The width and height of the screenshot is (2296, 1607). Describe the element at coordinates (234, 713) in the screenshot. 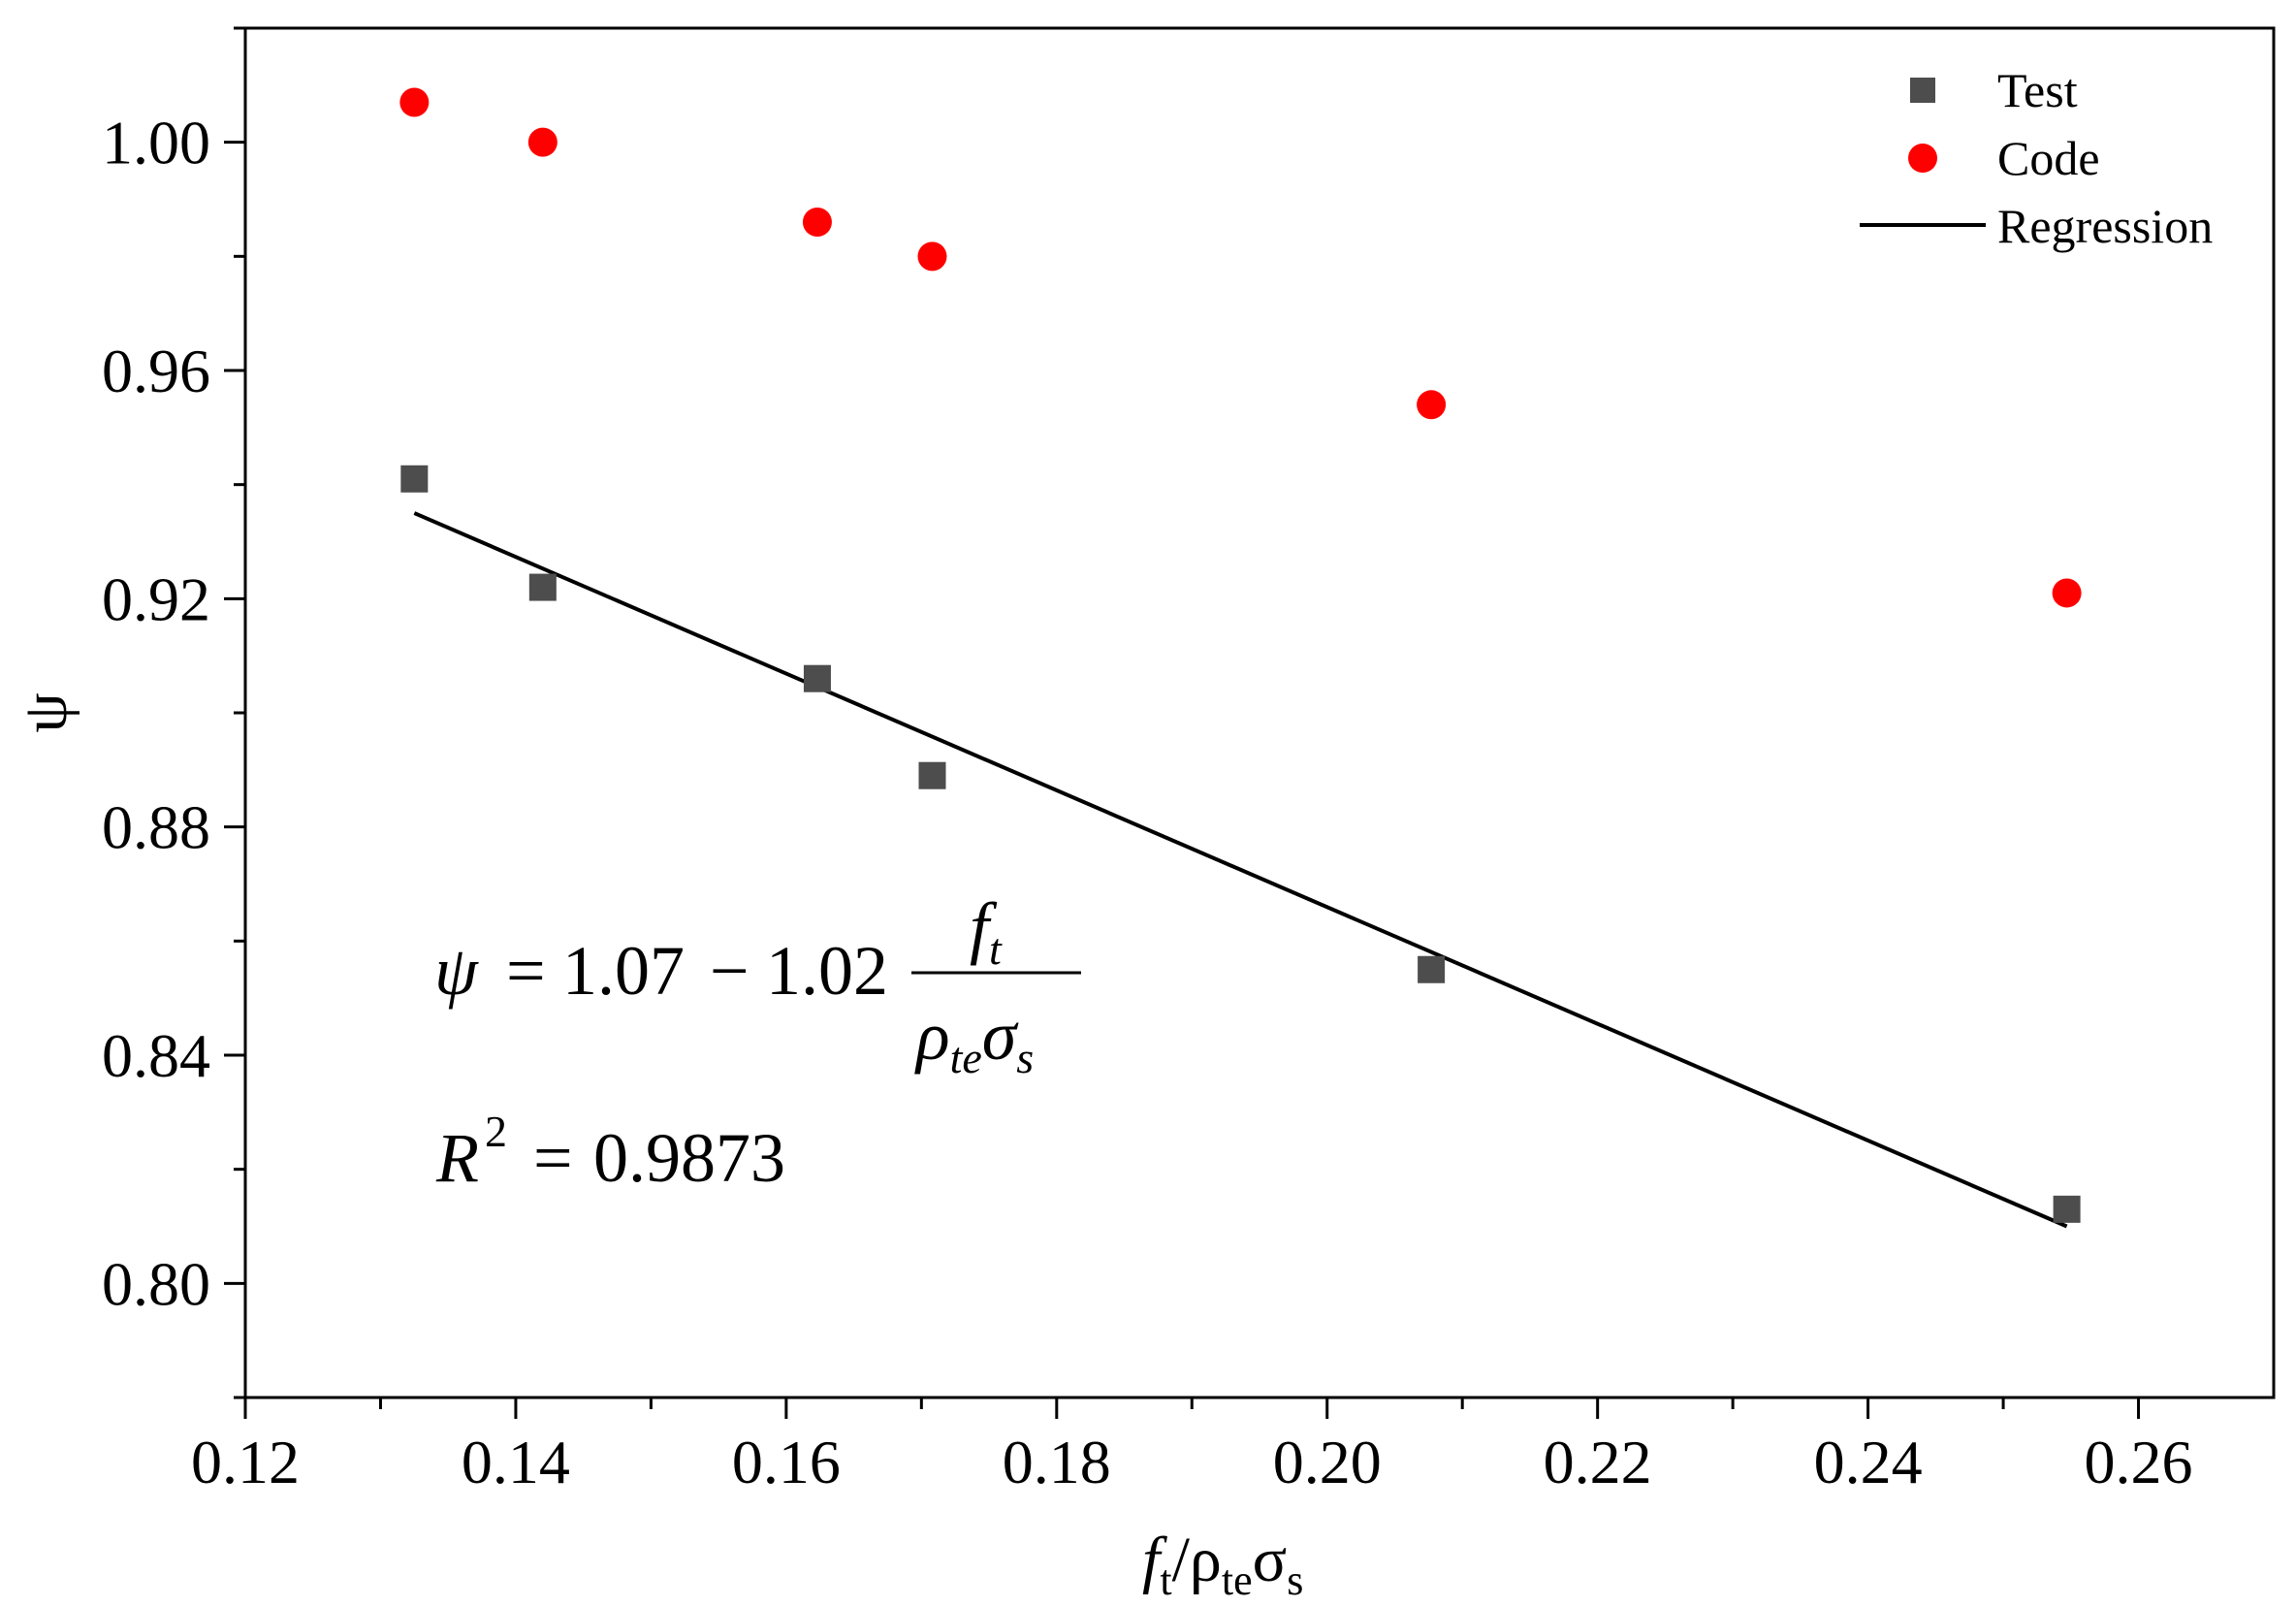

I see `y-axis-ticks` at that location.